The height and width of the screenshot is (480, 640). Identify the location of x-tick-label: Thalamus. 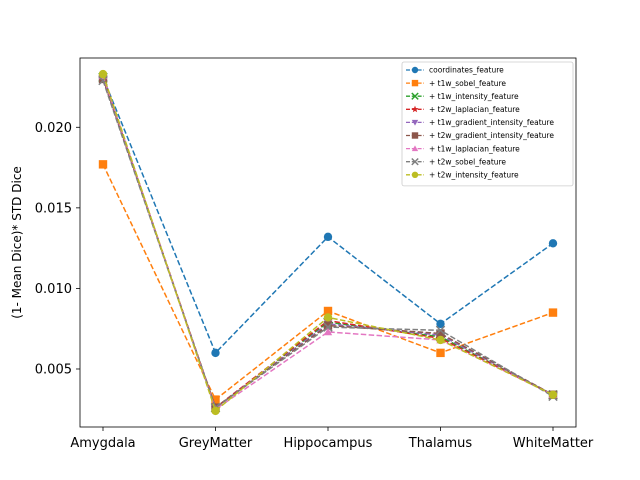
(440, 443).